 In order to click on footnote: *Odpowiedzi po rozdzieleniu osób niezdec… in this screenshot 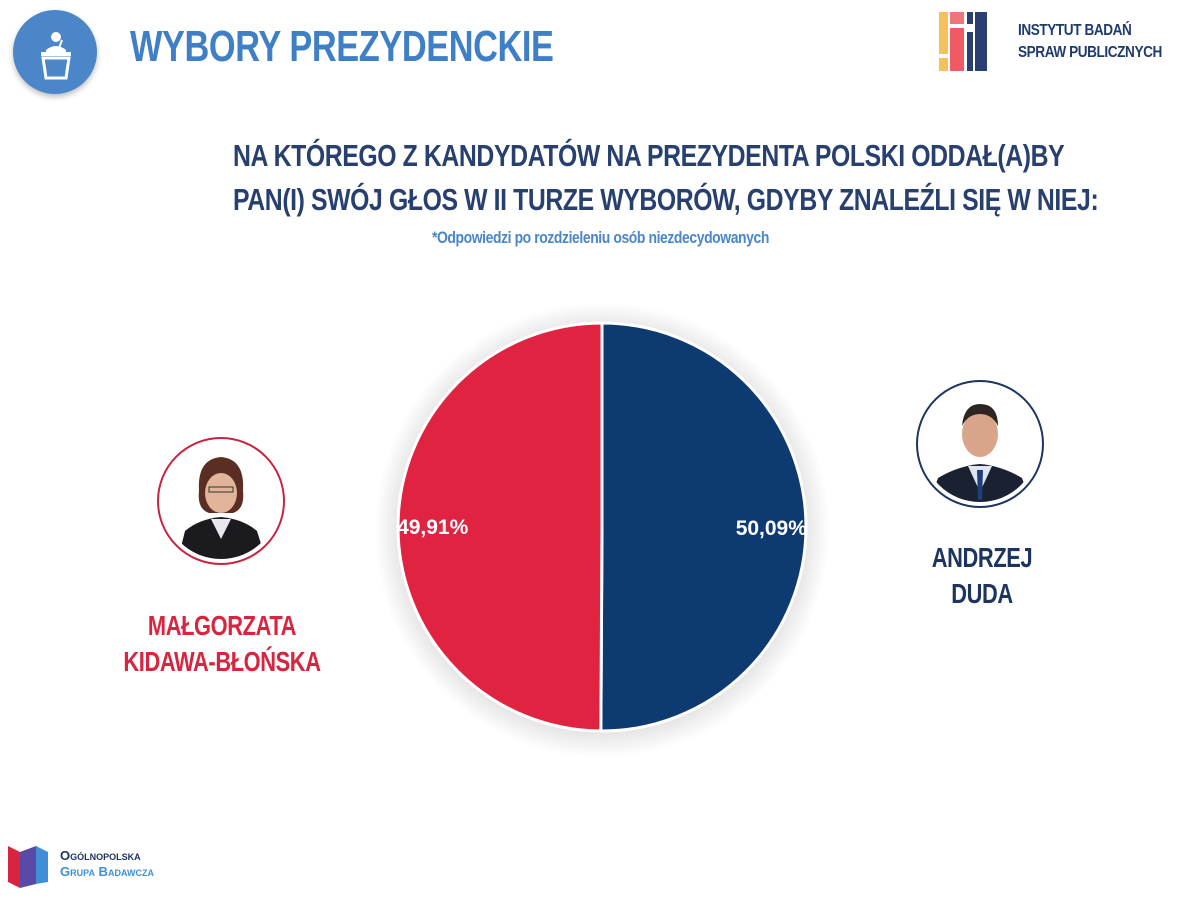, I will do `click(600, 238)`.